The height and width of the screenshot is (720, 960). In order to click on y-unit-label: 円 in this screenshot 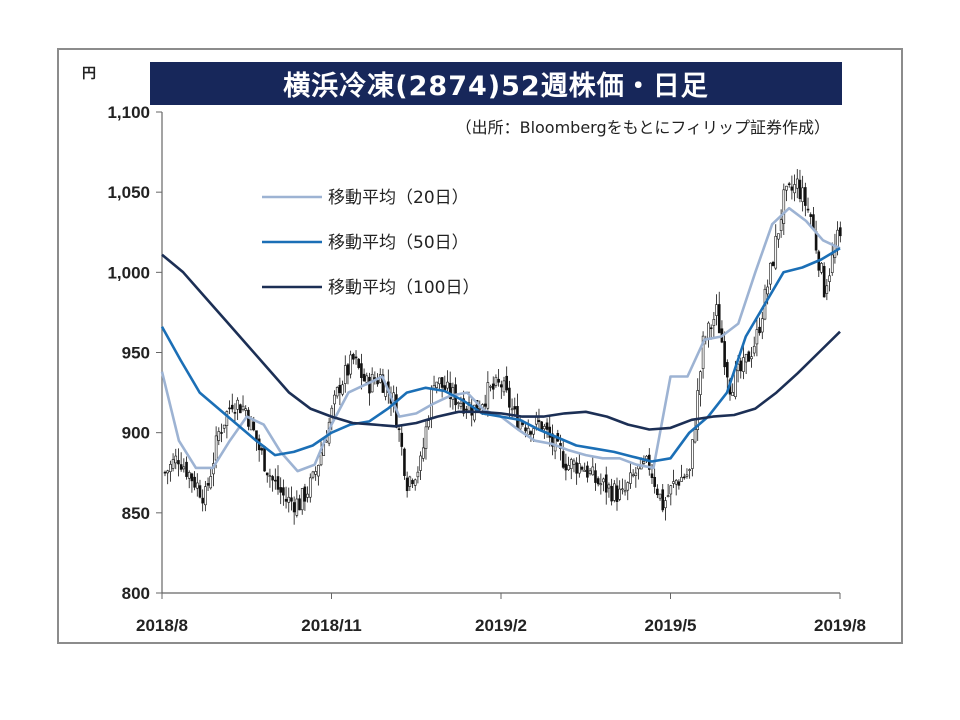, I will do `click(89, 74)`.